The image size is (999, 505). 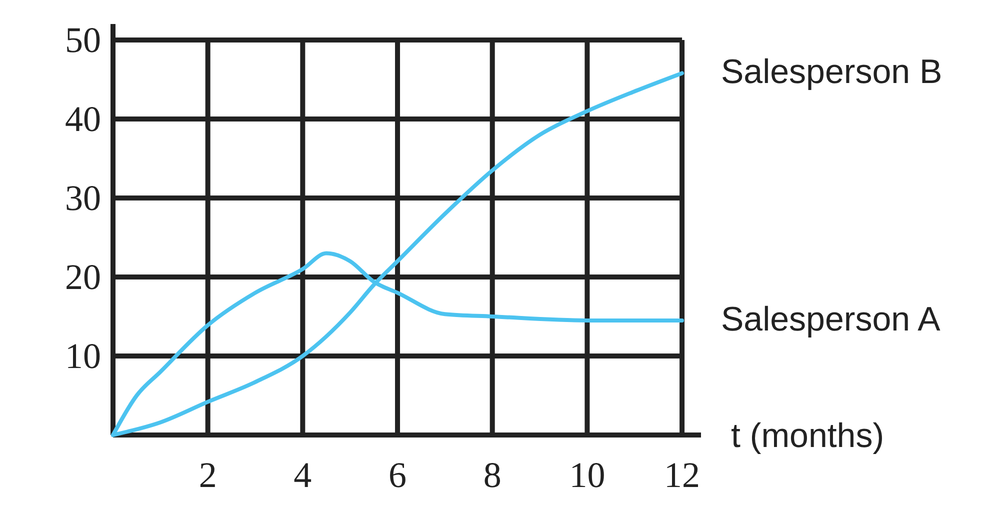 What do you see at coordinates (682, 475) in the screenshot?
I see `x-tick-label: 12` at bounding box center [682, 475].